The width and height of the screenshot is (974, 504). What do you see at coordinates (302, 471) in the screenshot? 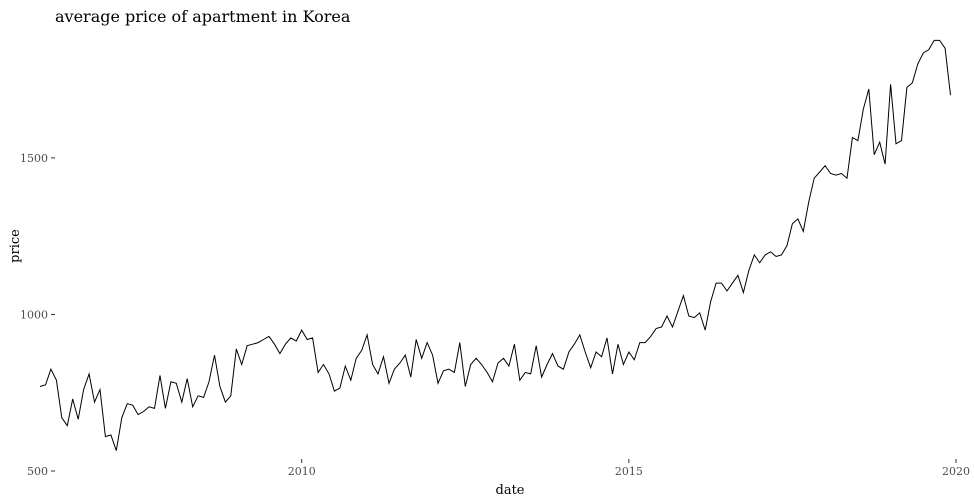
I see `x-tick-label: 2010` at bounding box center [302, 471].